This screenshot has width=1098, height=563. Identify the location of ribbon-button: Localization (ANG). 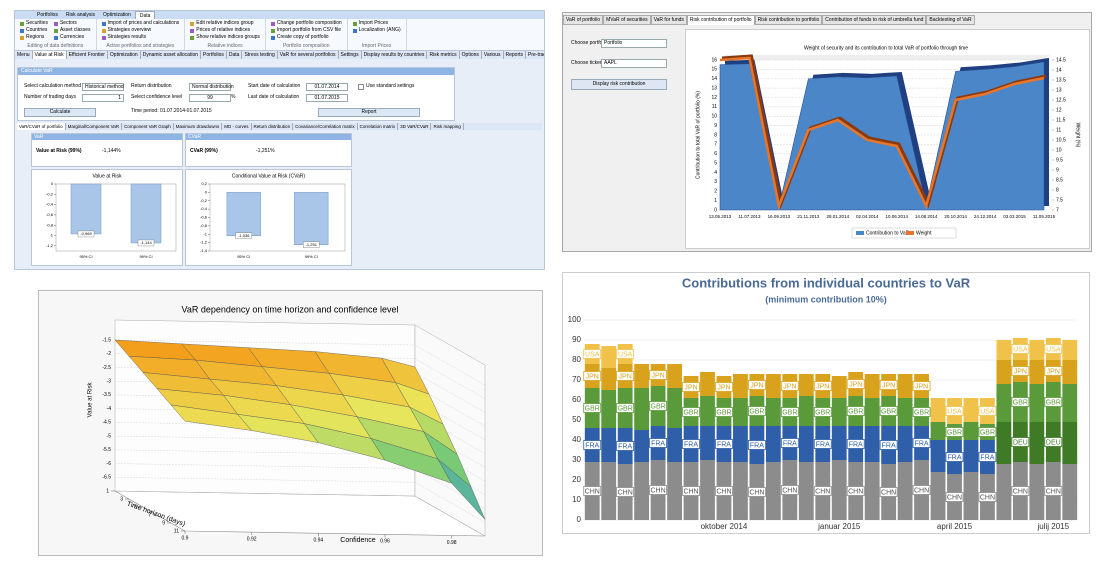
(376, 30).